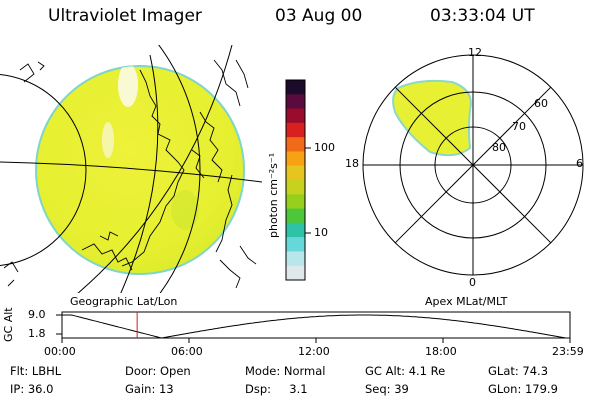  I want to click on gc-alt-info: GC Alt: 4.1 Re, so click(405, 371).